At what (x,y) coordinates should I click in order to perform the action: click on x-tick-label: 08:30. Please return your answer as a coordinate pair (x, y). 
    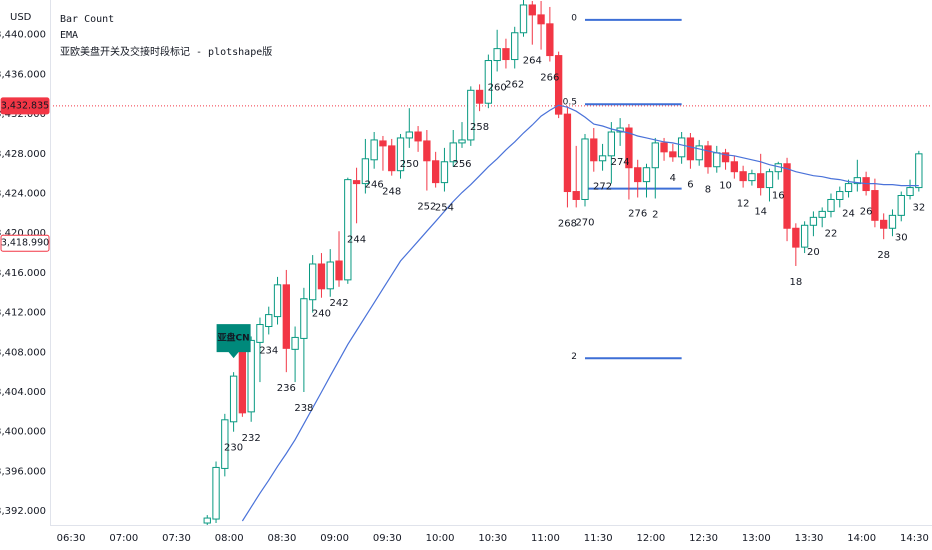
    Looking at the image, I should click on (282, 538).